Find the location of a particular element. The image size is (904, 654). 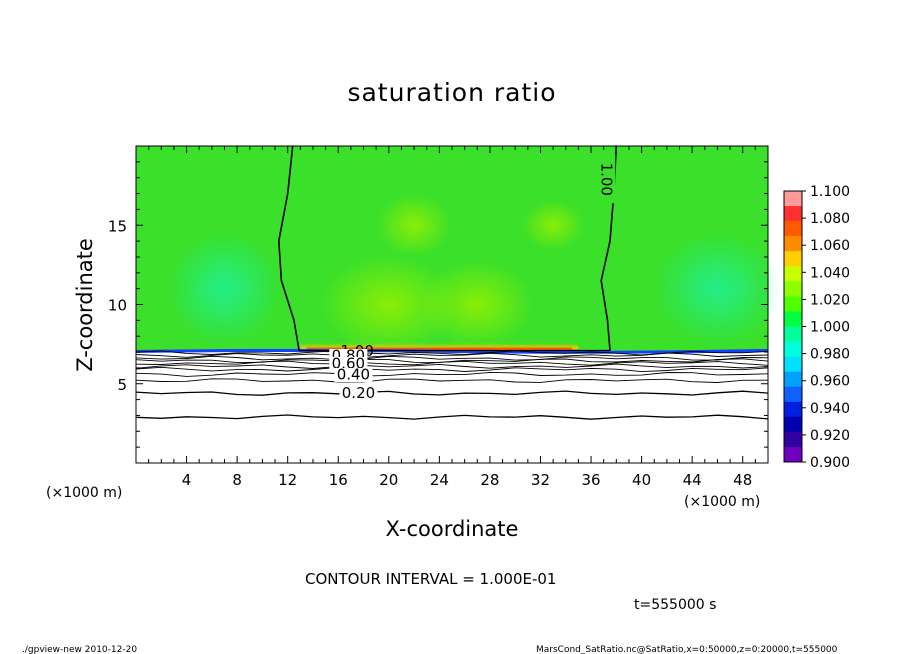

colorbar-label: 1.000 is located at coordinates (830, 328).